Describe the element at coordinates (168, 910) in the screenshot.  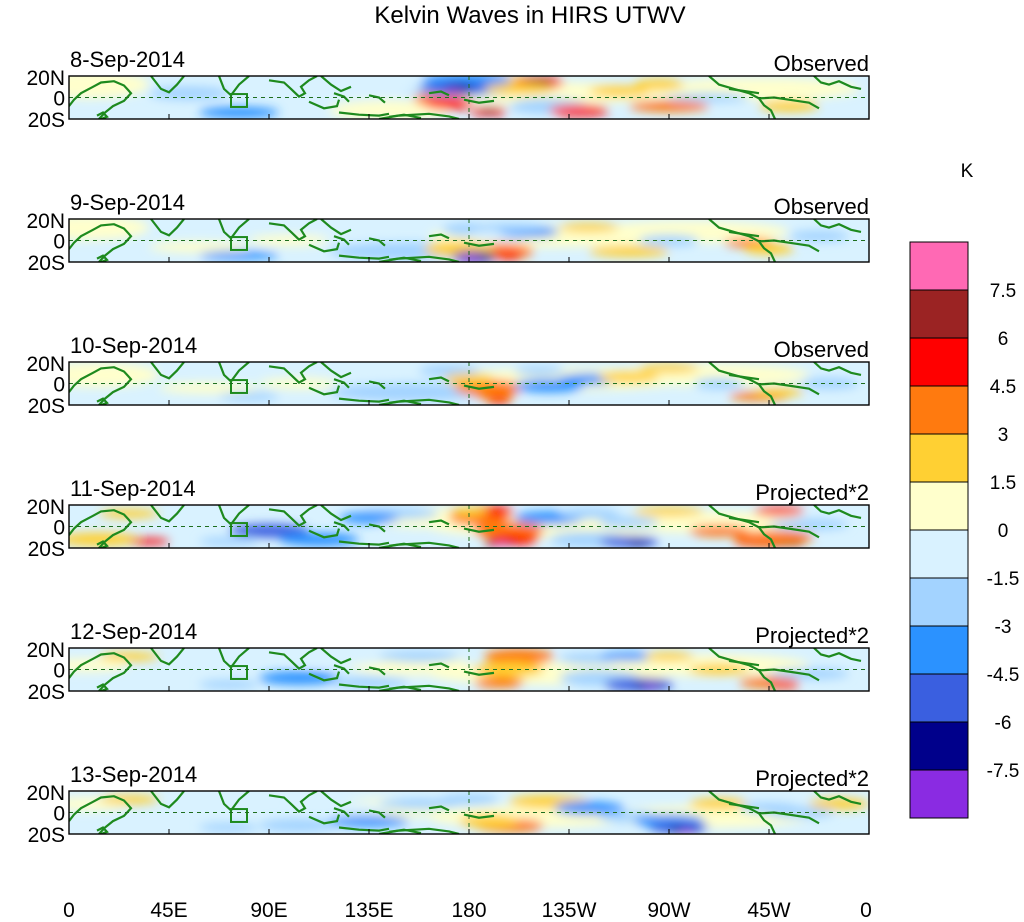
I see `lon-label-45e: 45E` at that location.